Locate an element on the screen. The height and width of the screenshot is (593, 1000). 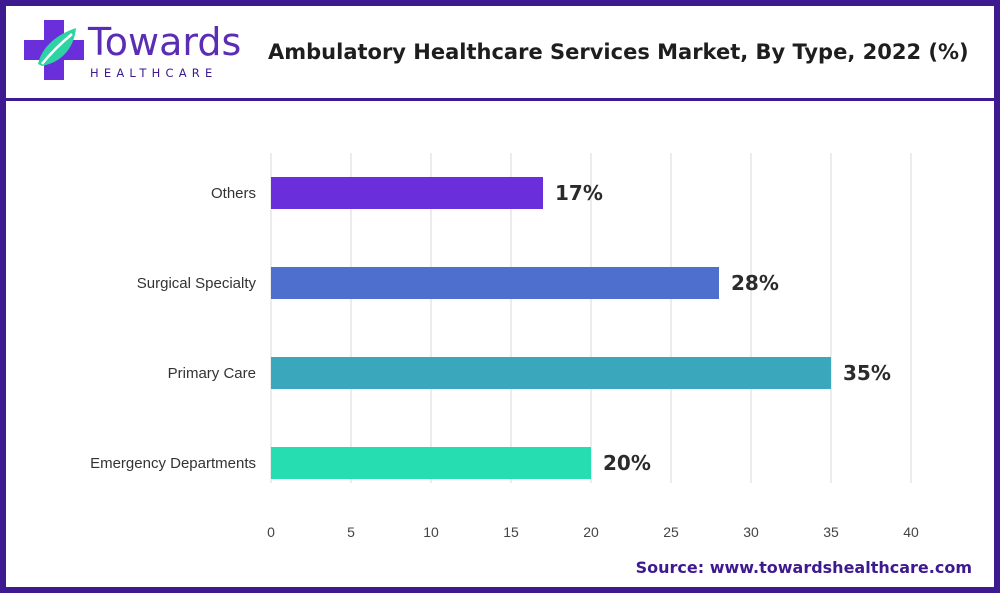
header-divider is located at coordinates (500, 99).